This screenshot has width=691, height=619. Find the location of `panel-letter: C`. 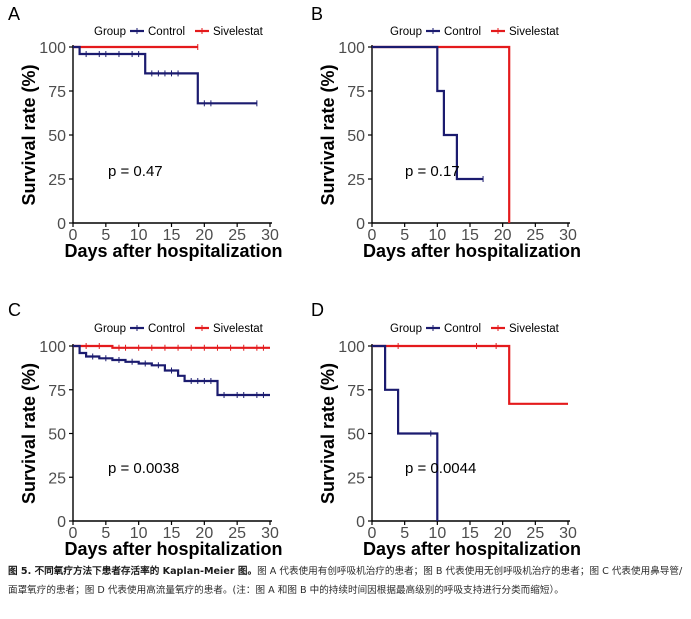

panel-letter: C is located at coordinates (14, 310).